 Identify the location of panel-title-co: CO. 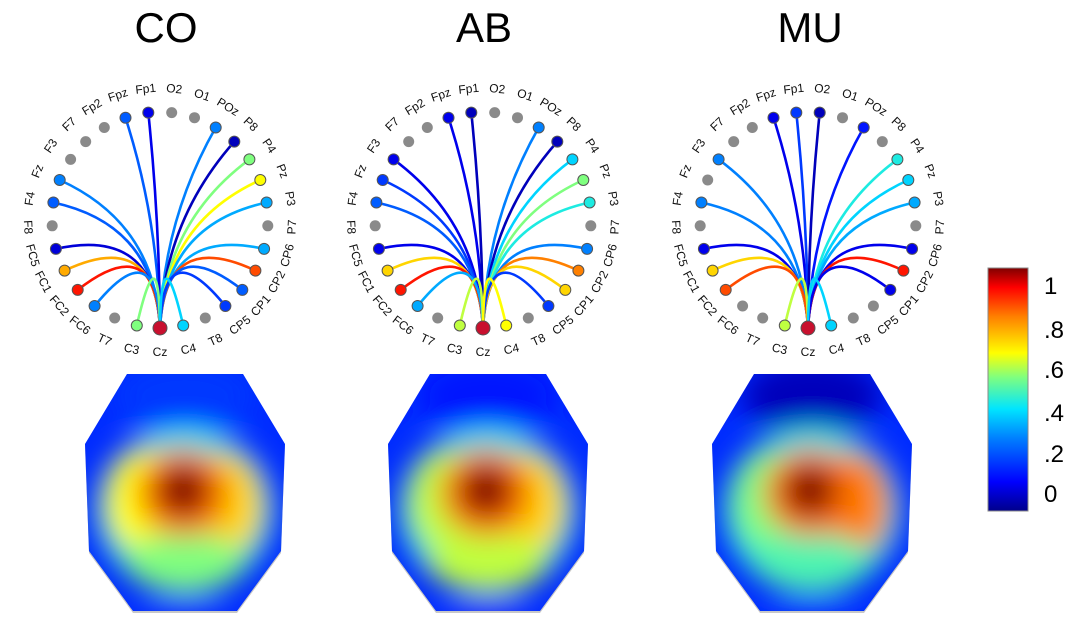
(166, 27).